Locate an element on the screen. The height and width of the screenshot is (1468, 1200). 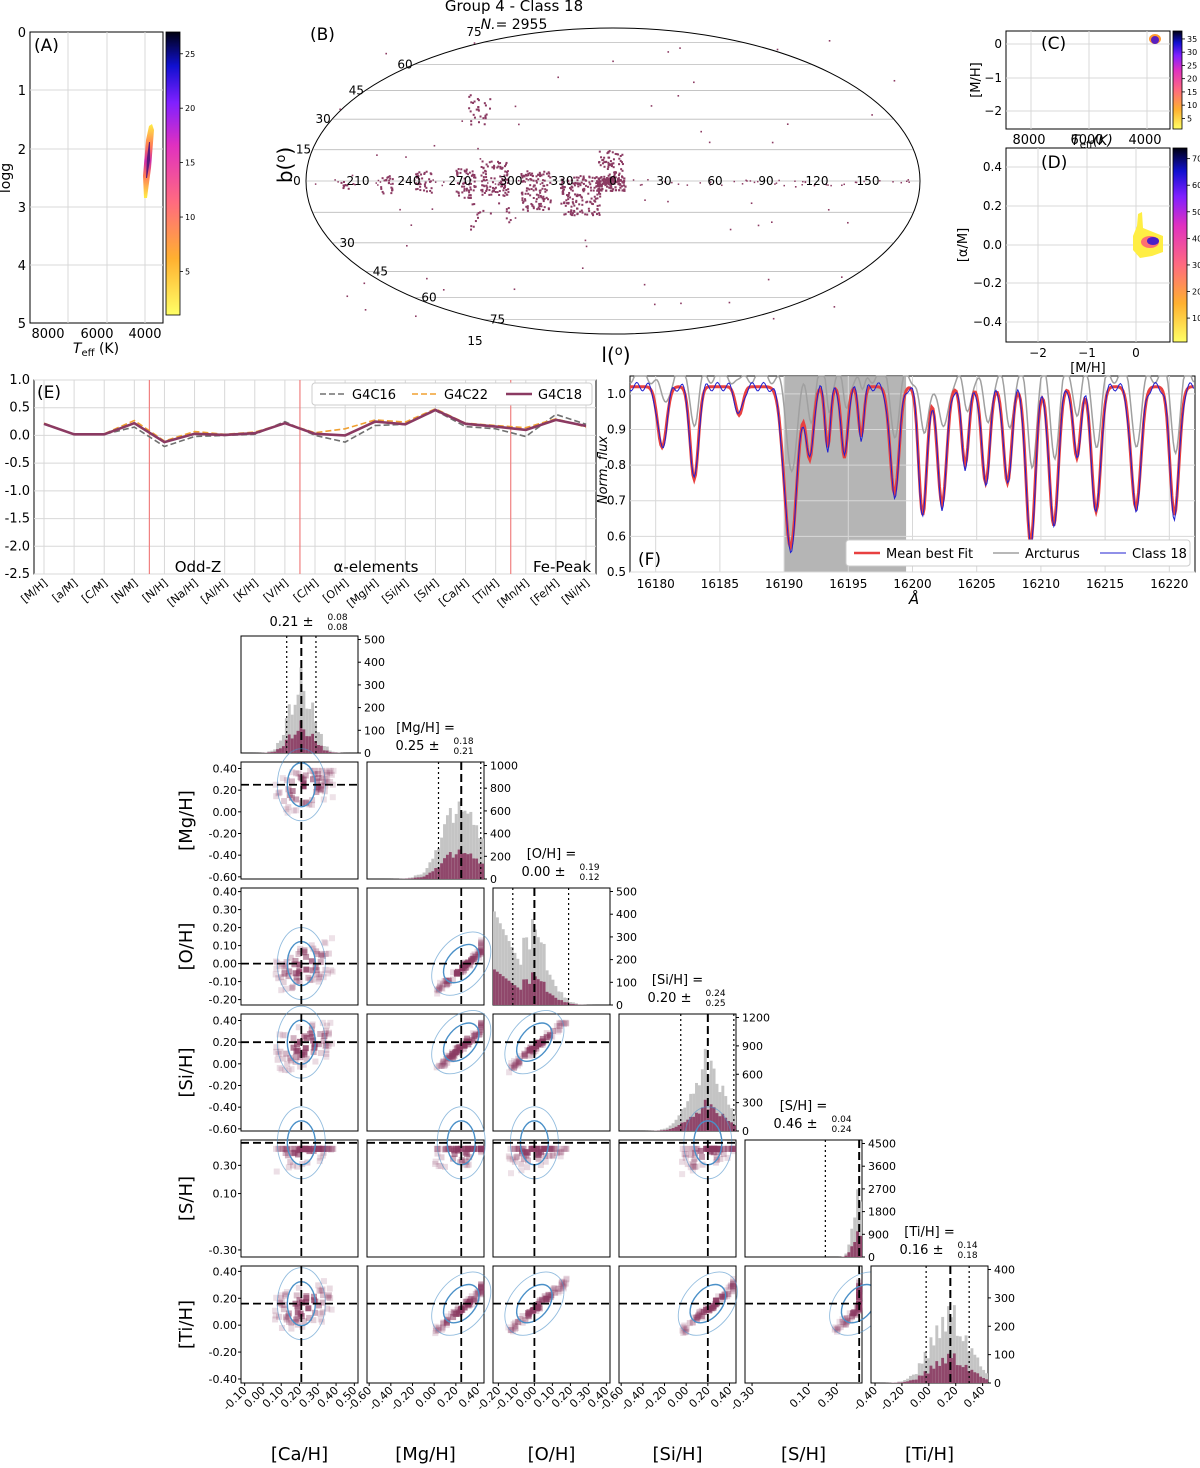
y-tick-label: 0.8 is located at coordinates (616, 465).